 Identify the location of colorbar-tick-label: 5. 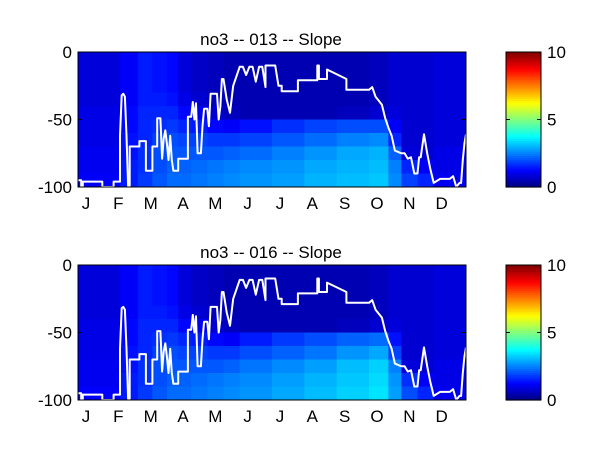
(551, 120).